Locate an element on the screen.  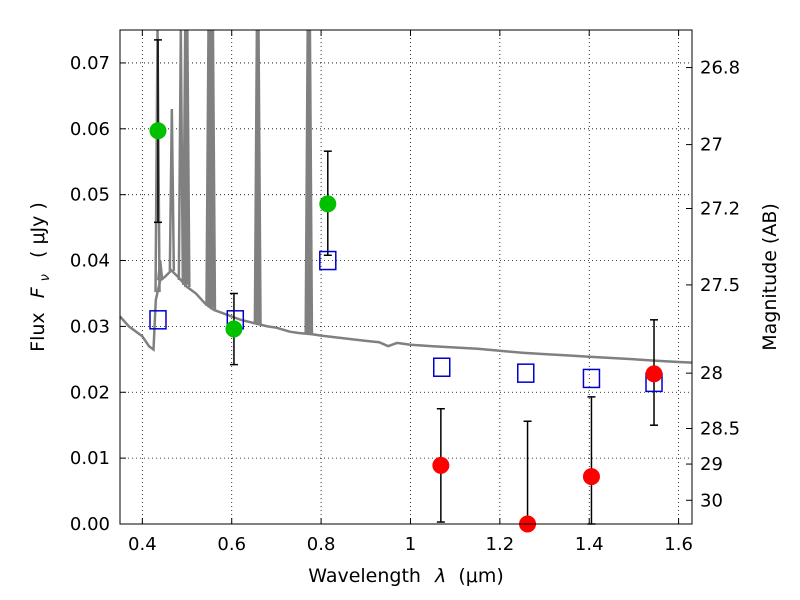
x-axis-label-unit: (μm) is located at coordinates (480, 576).